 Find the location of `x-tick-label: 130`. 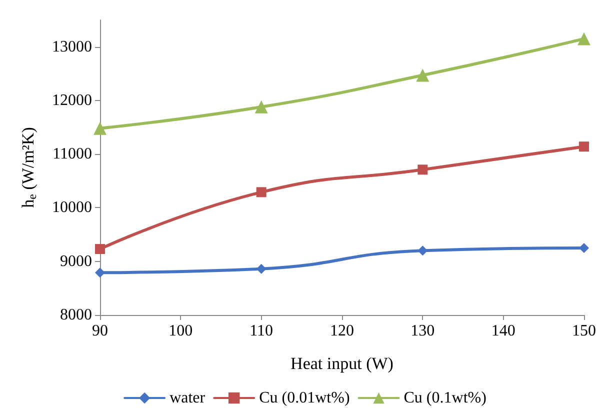

x-tick-label: 130 is located at coordinates (422, 331).